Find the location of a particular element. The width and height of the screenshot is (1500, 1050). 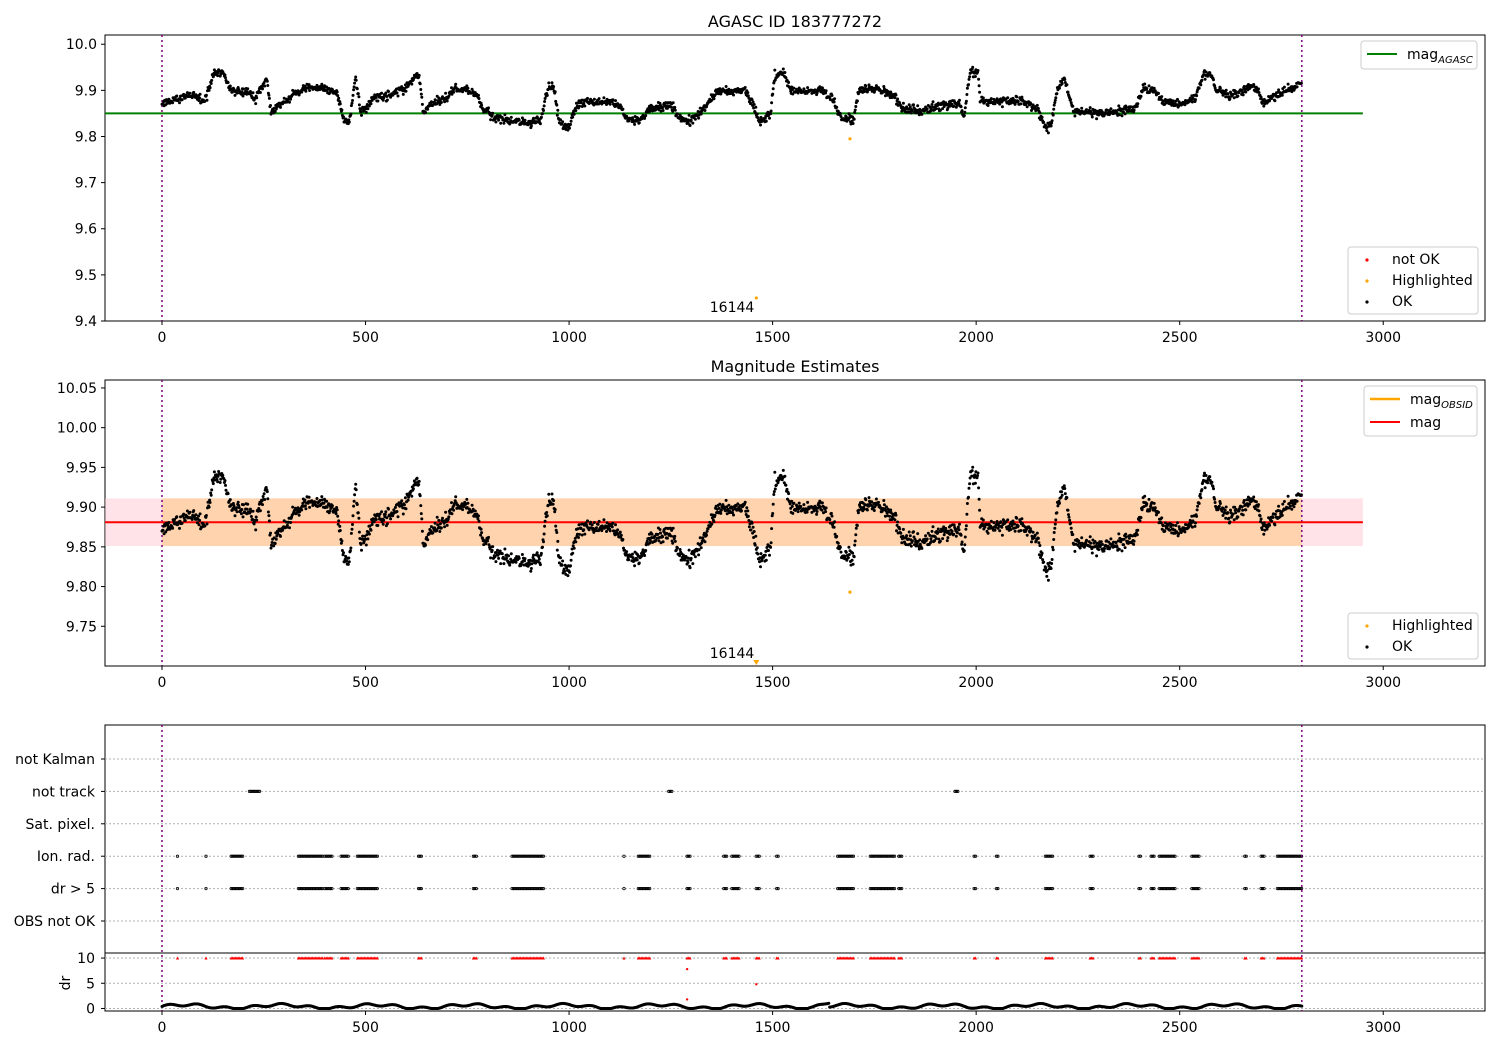

y-tick-label: 10.05 is located at coordinates (77, 389).